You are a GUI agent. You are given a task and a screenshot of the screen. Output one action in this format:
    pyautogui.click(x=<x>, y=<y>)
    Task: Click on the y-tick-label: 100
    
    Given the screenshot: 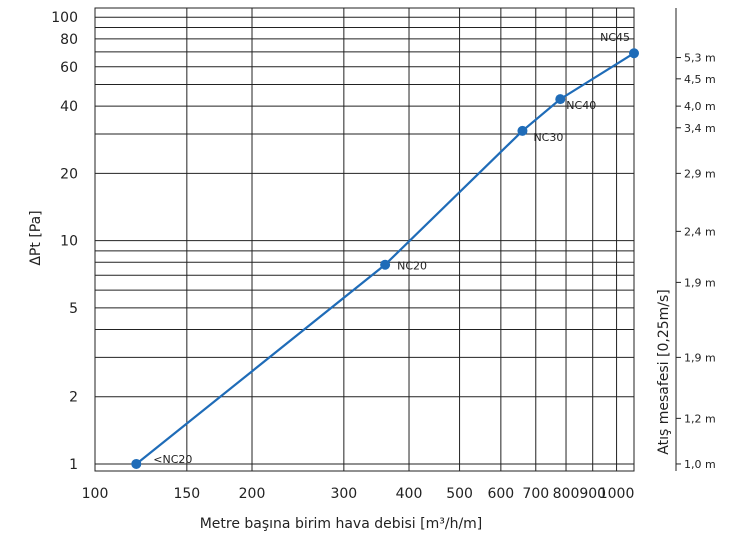 What is the action you would take?
    pyautogui.click(x=64, y=18)
    